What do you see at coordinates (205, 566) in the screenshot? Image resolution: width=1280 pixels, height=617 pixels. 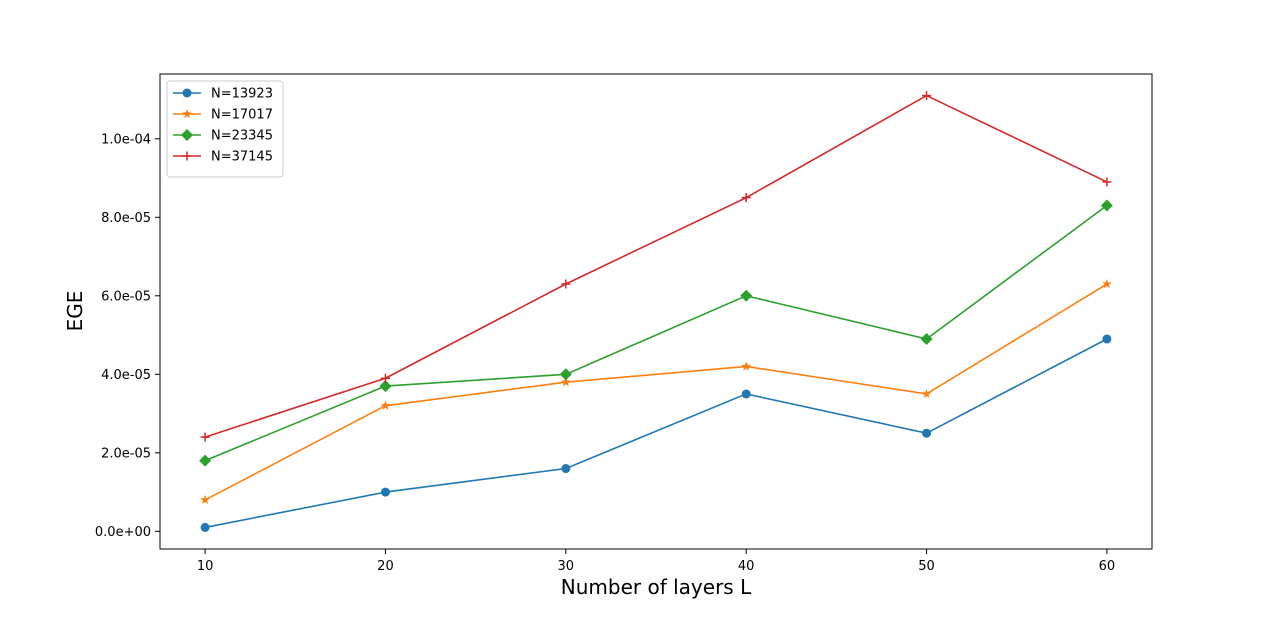 I see `x-tick-label: 10` at bounding box center [205, 566].